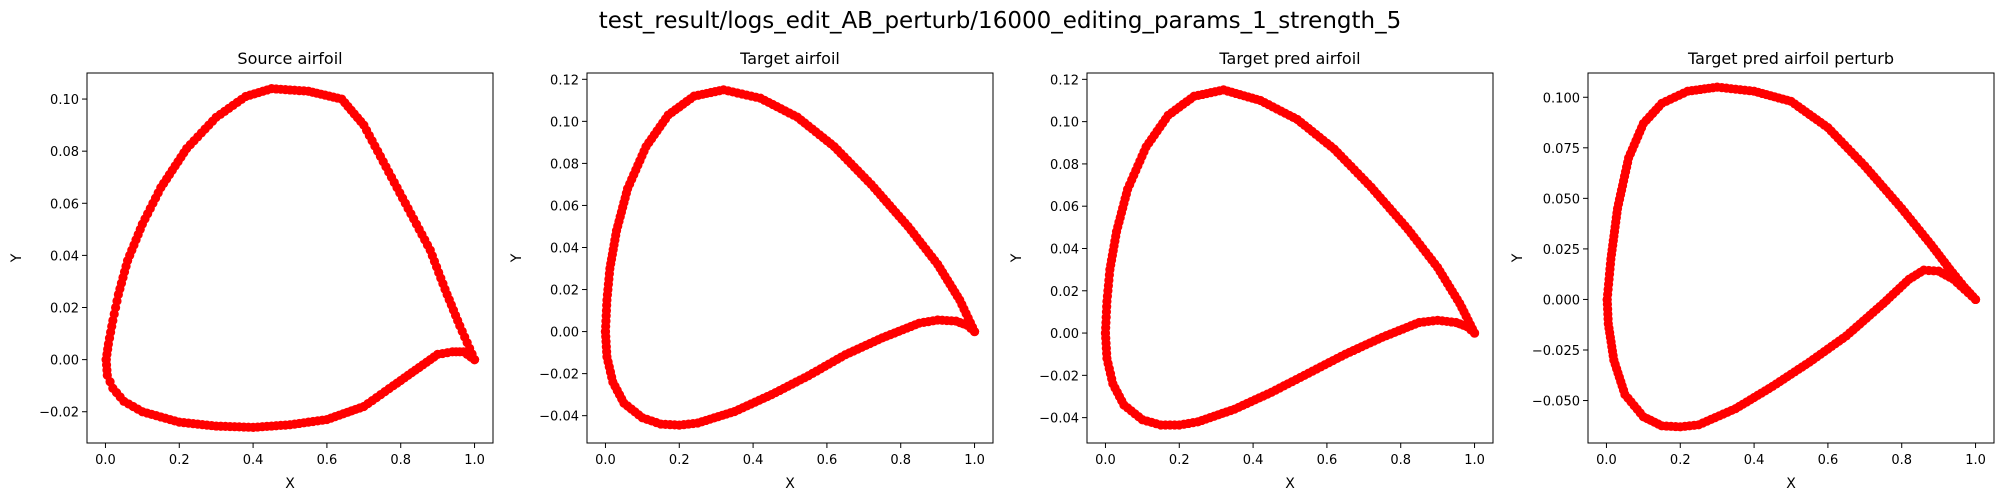 This screenshot has width=2000, height=500. Describe the element at coordinates (1790, 58) in the screenshot. I see `chart-title: Target pred airfoil perturb` at that location.